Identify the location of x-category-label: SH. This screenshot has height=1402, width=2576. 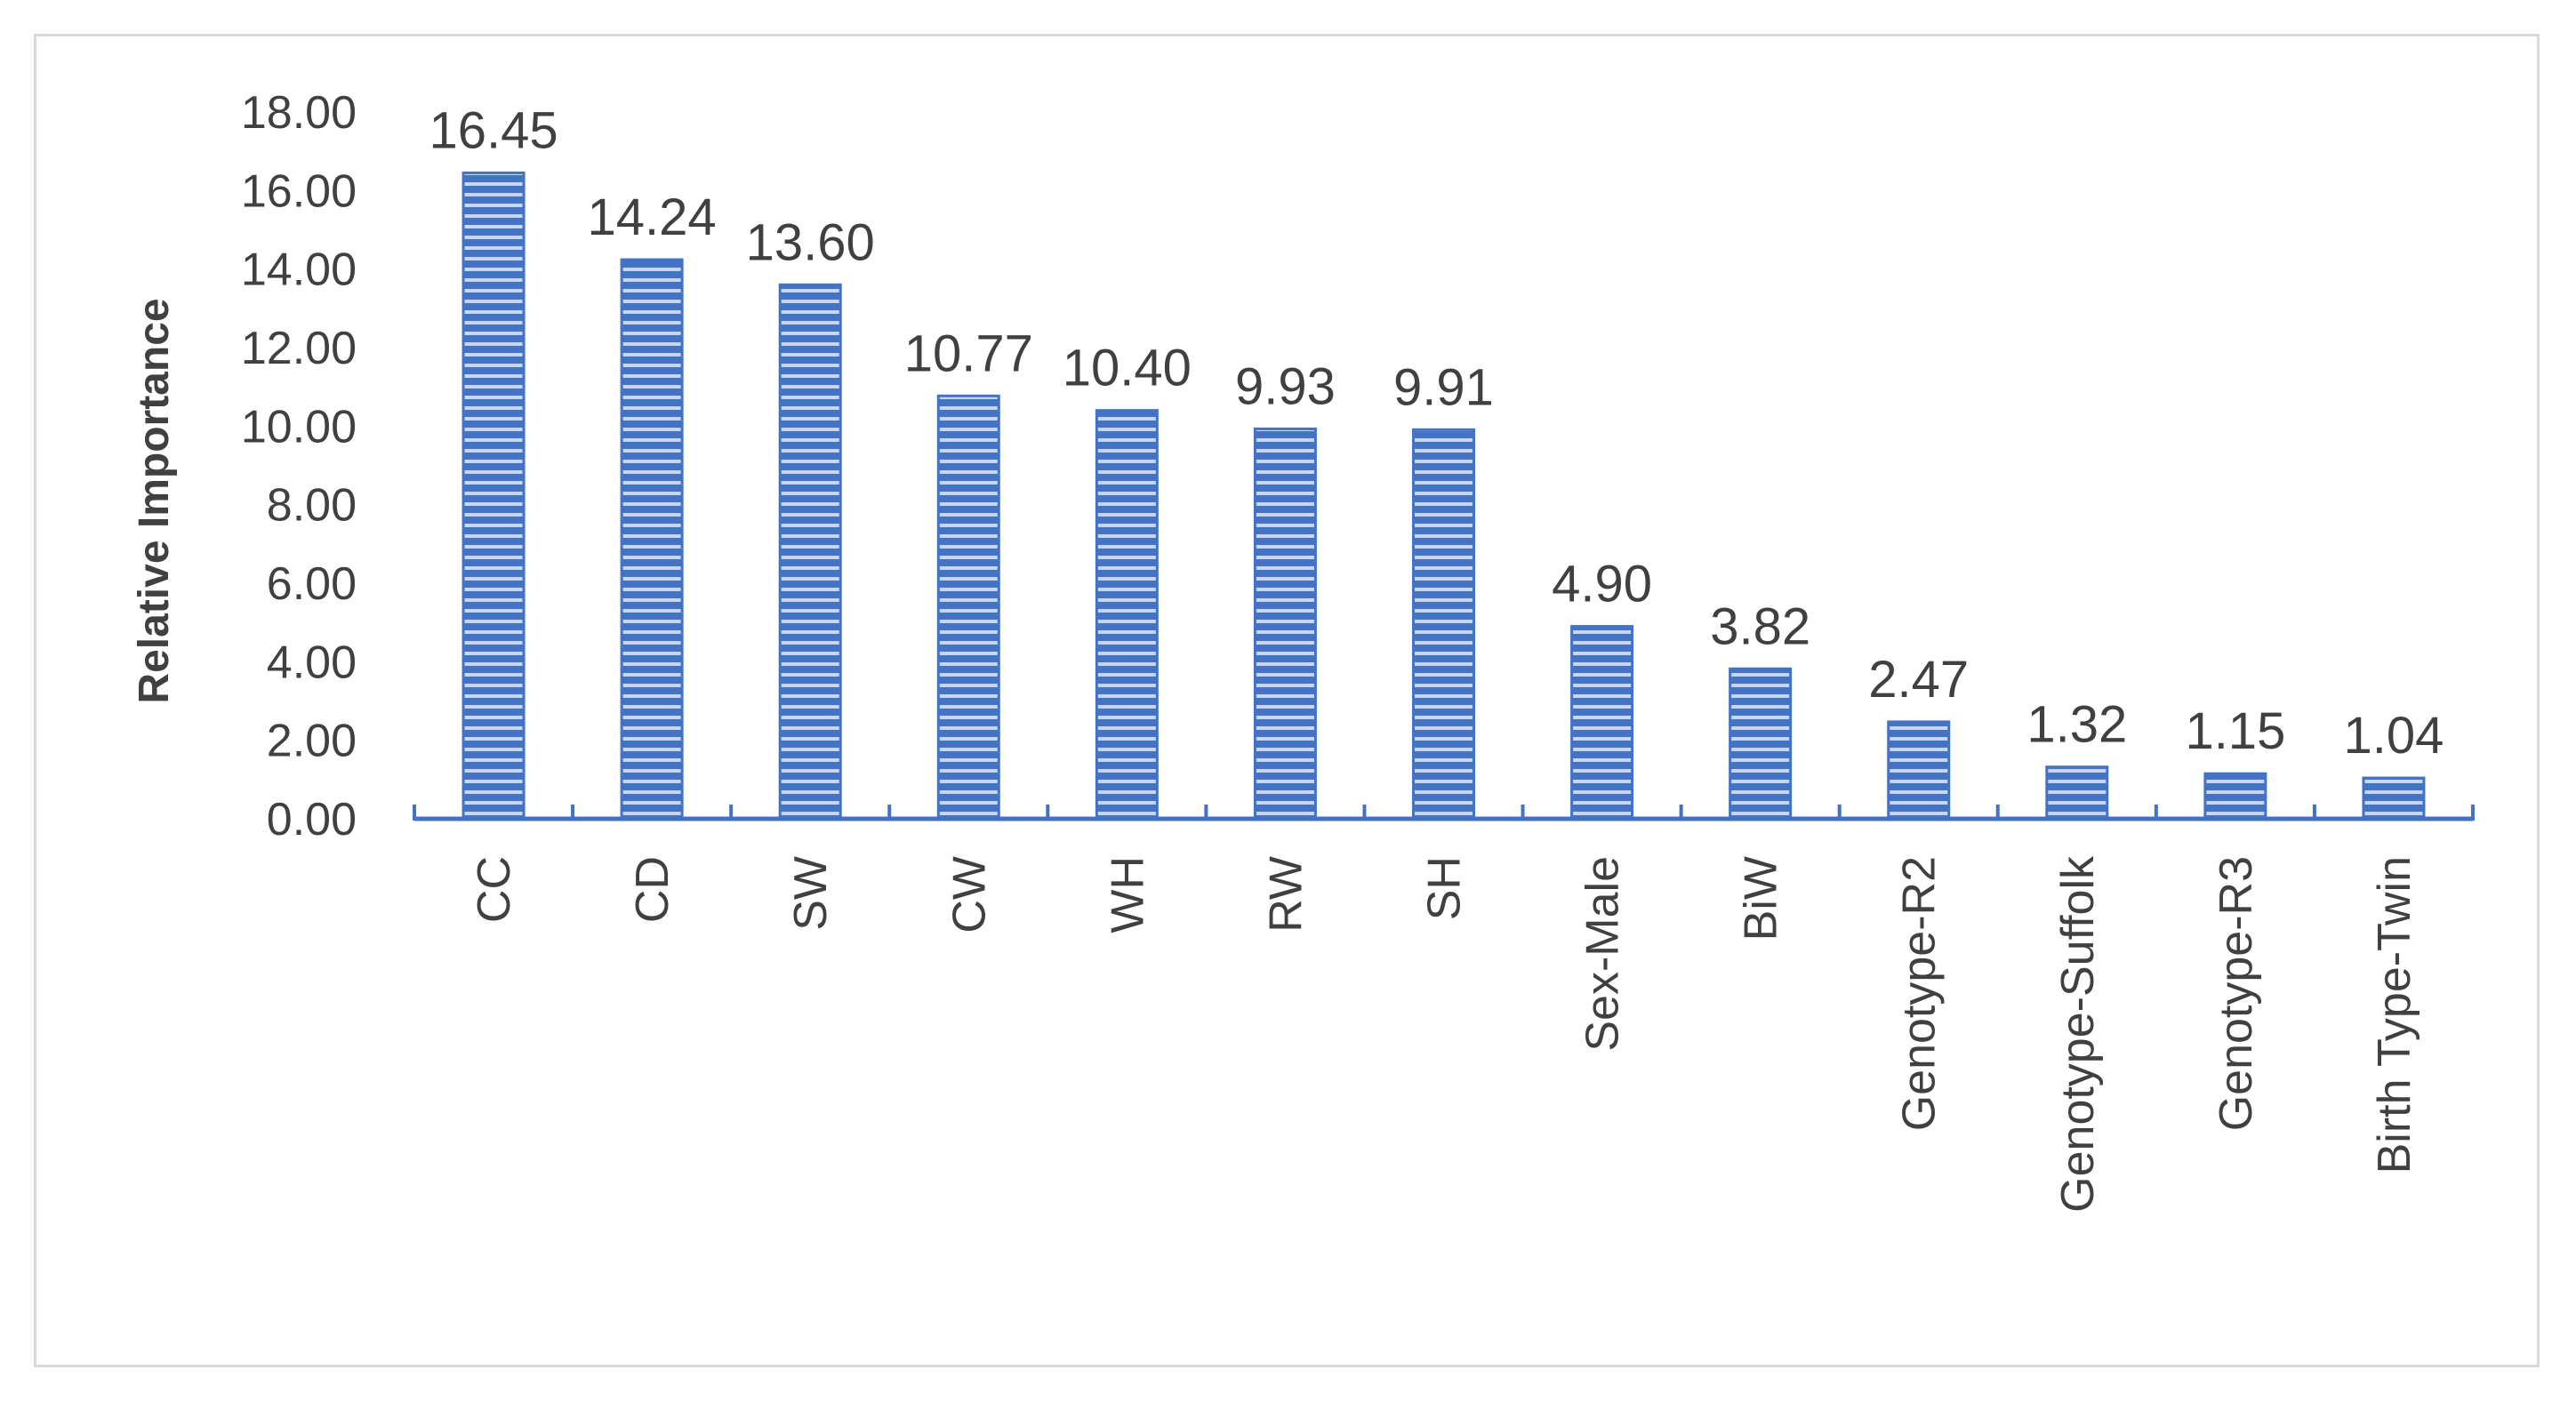
(1445, 888).